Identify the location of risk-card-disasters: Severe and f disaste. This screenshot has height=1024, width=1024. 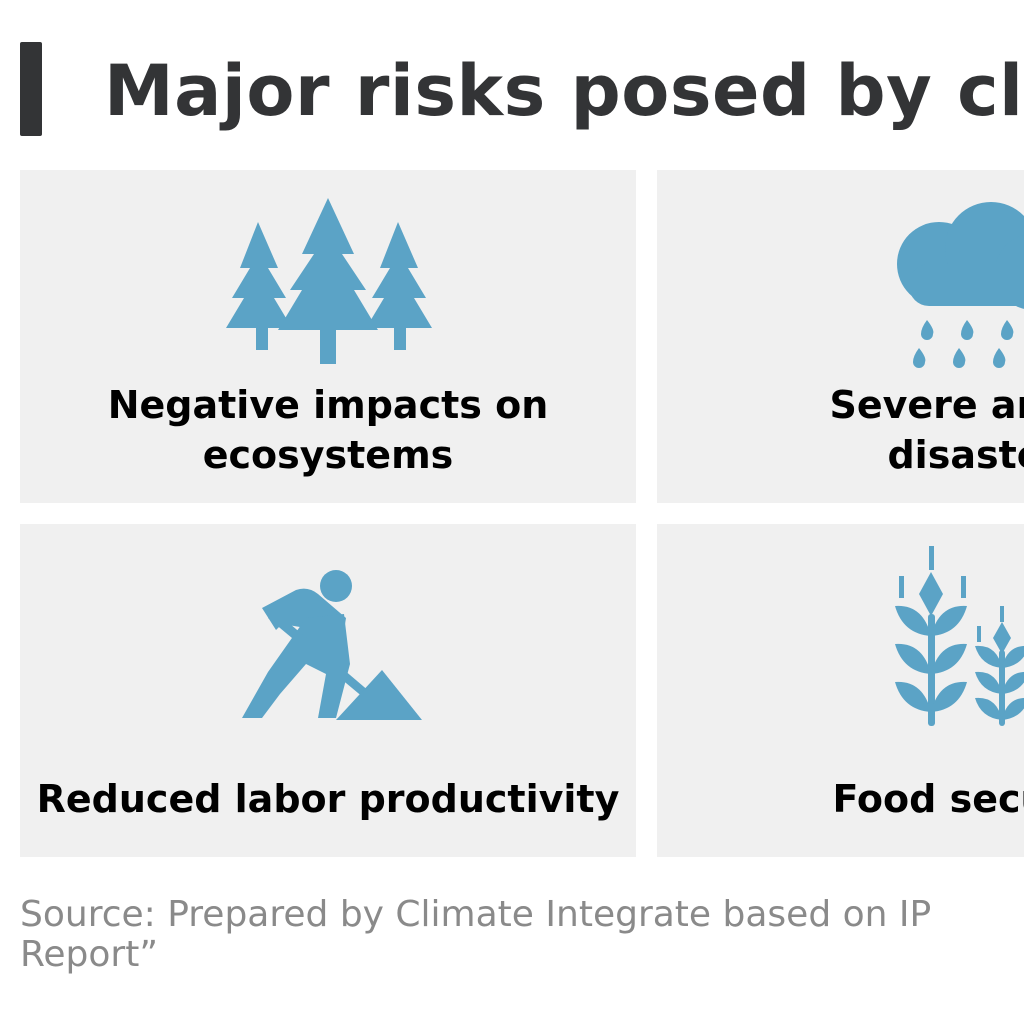
(840, 336).